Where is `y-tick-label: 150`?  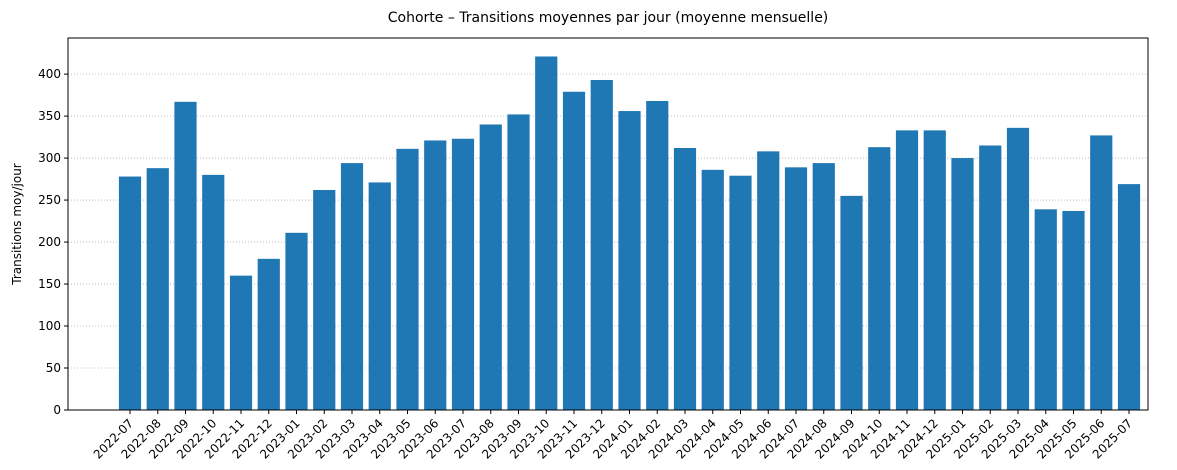
y-tick-label: 150 is located at coordinates (49, 284).